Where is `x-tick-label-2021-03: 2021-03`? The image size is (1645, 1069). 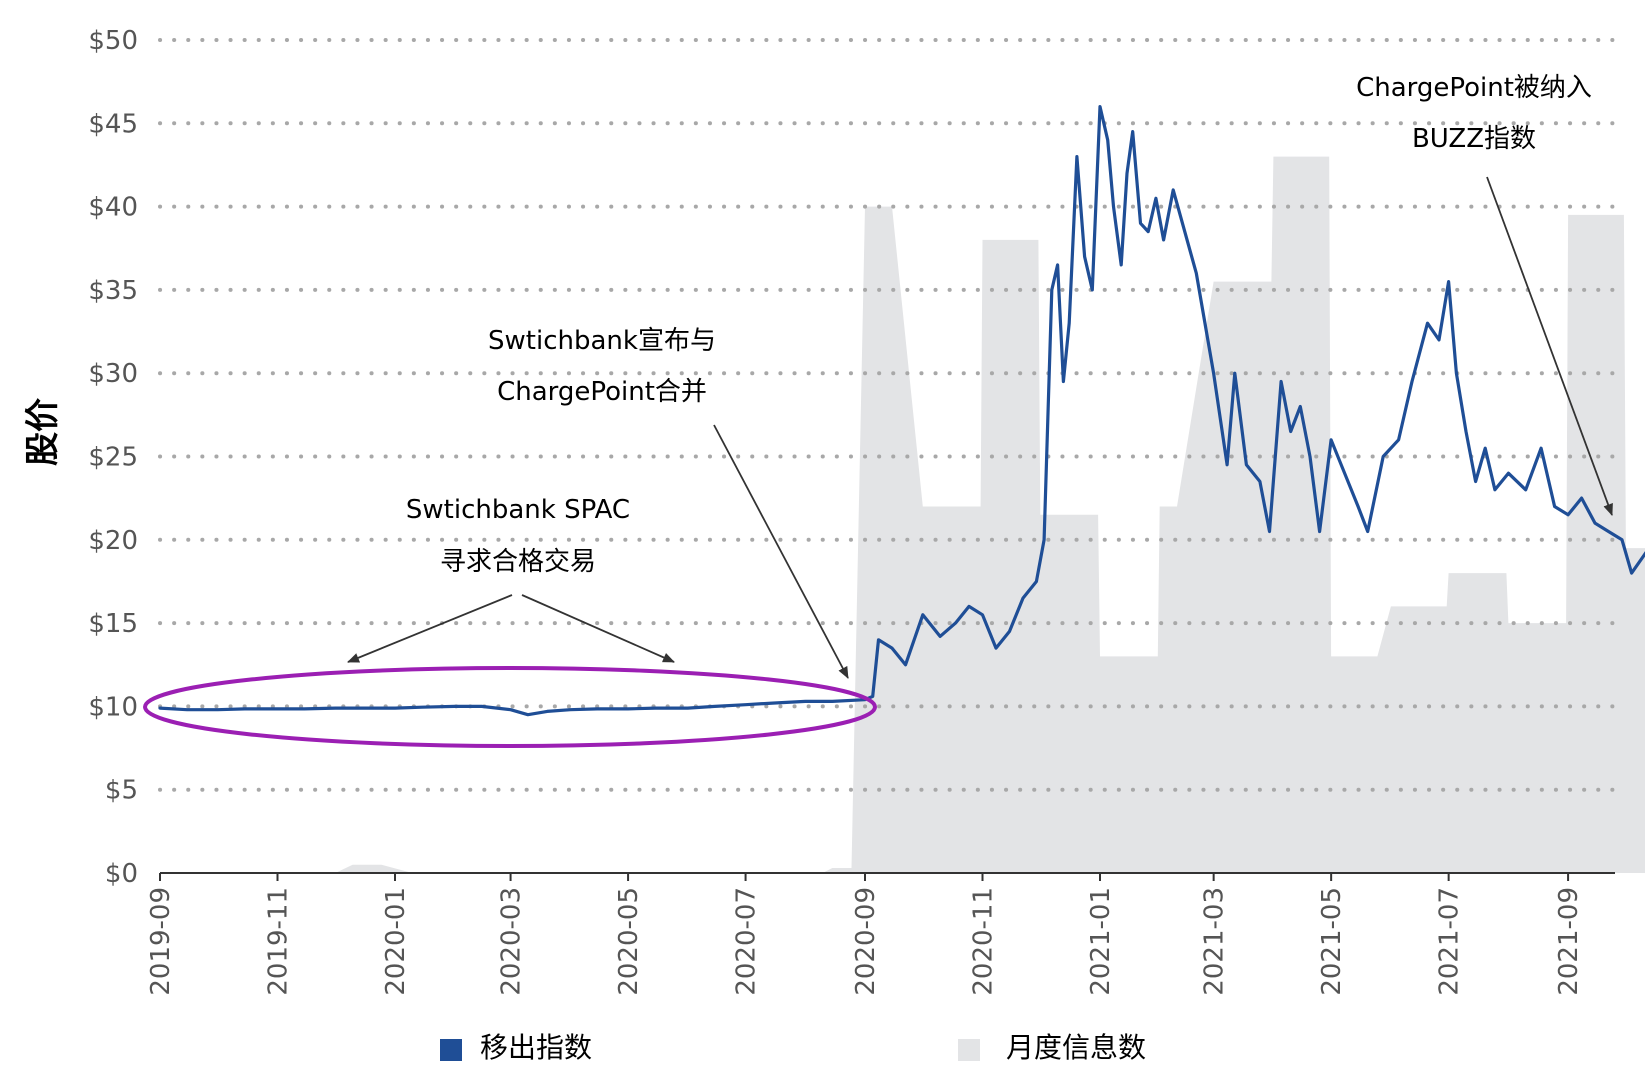 x-tick-label-2021-03: 2021-03 is located at coordinates (1215, 941).